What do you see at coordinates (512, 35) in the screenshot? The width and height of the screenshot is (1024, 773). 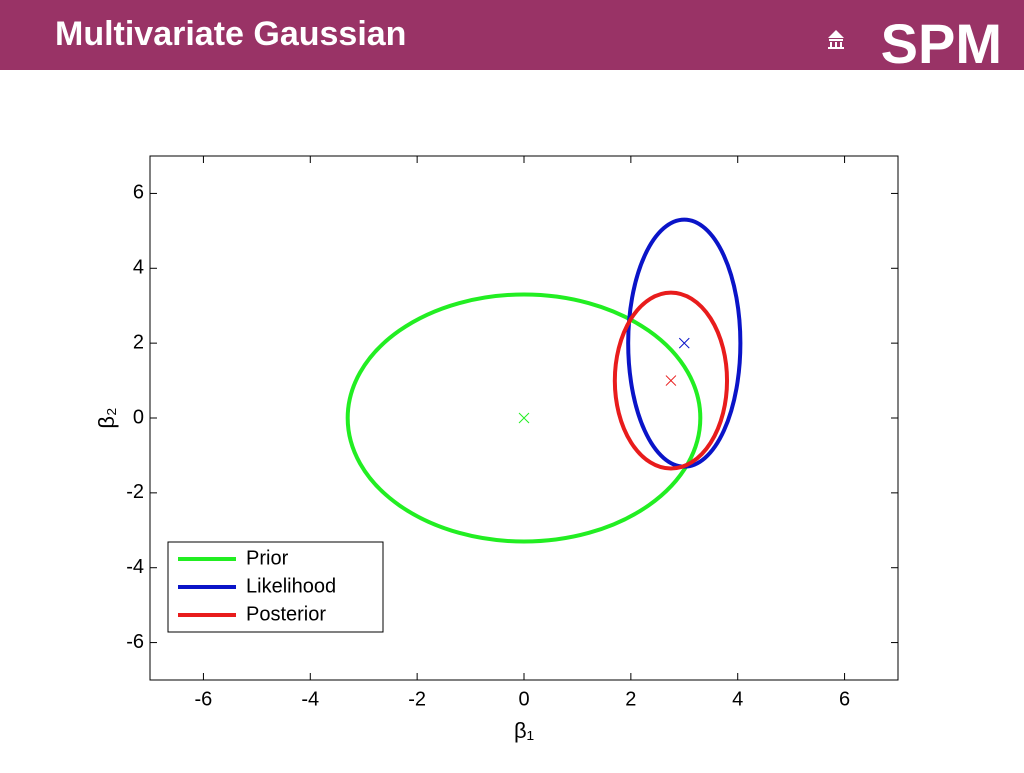 I see `header-bar` at bounding box center [512, 35].